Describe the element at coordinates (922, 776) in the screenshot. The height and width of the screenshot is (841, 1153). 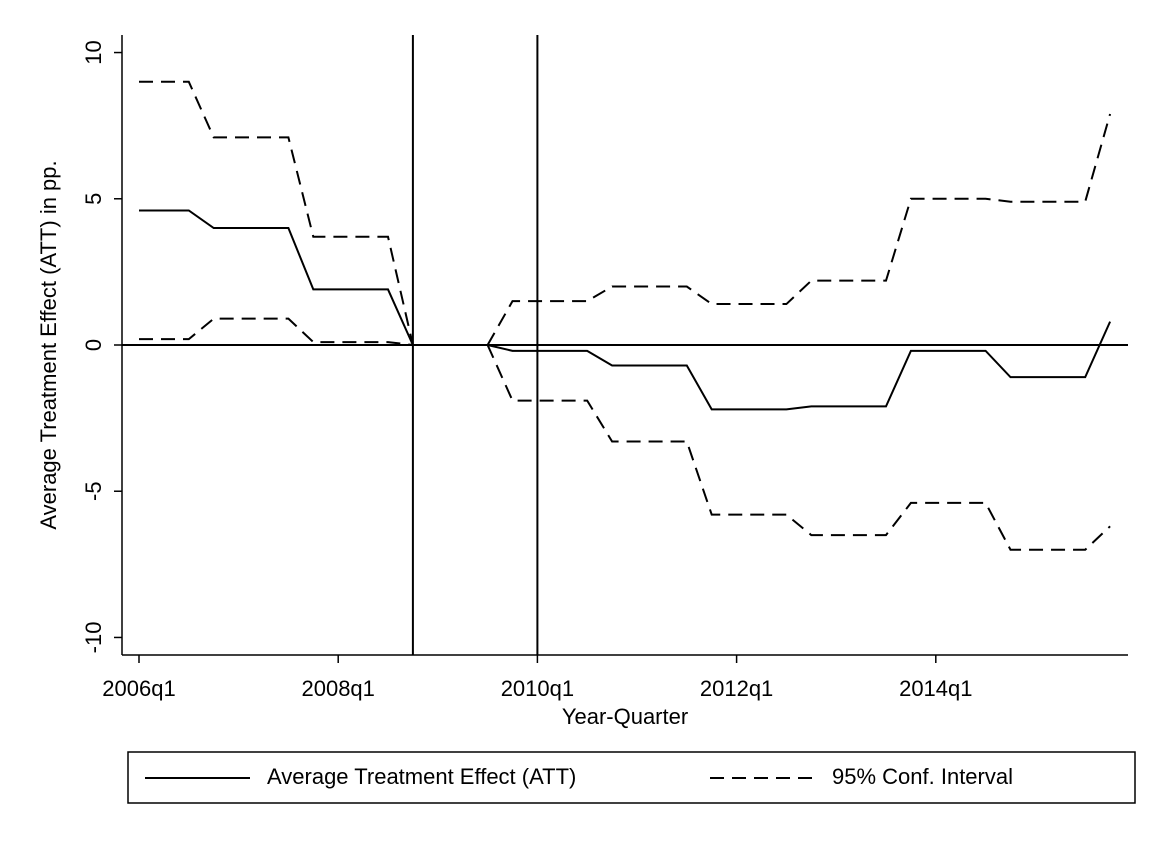
I see `legend-label: 95% Conf. Interval` at that location.